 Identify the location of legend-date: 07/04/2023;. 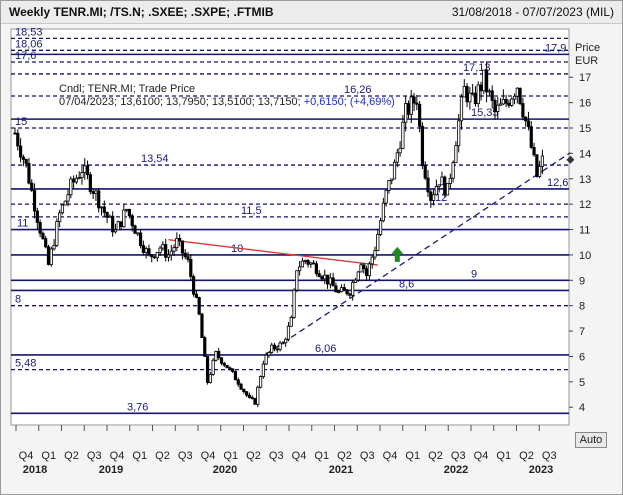
(88, 102).